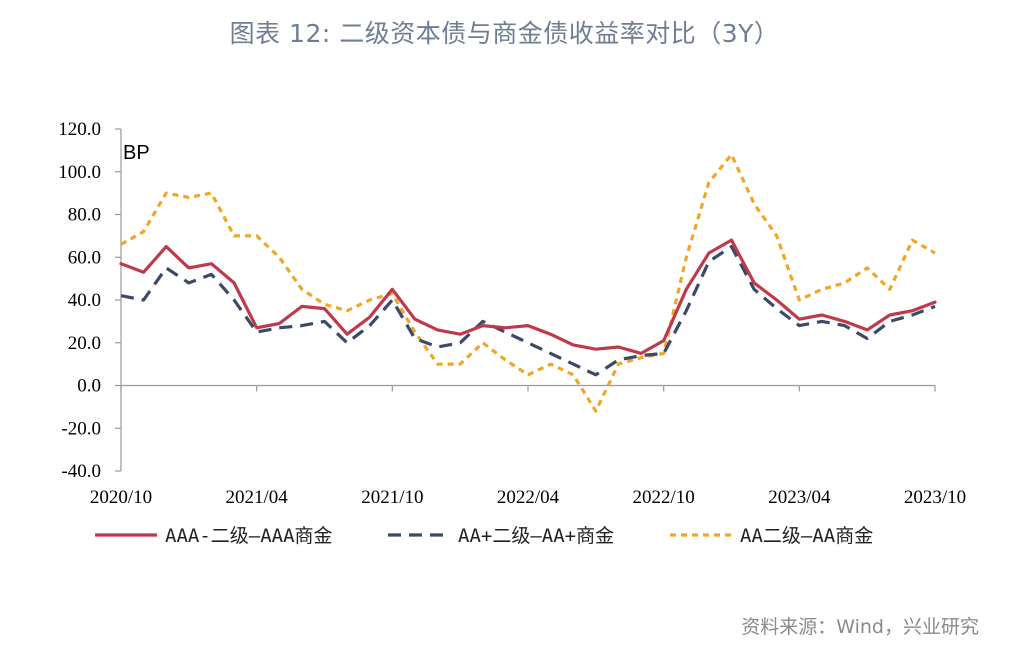 The width and height of the screenshot is (1009, 652). Describe the element at coordinates (935, 497) in the screenshot. I see `x-tick-label: 2023/10` at that location.